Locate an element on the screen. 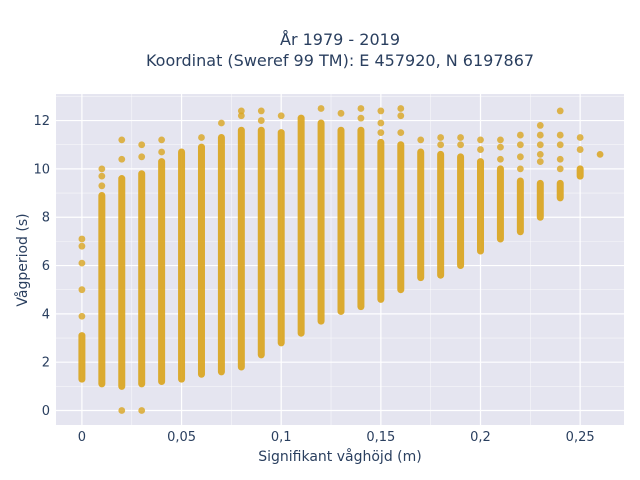 This screenshot has height=480, width=640. chart-title-line-1: År 1979 - 2019 is located at coordinates (340, 39).